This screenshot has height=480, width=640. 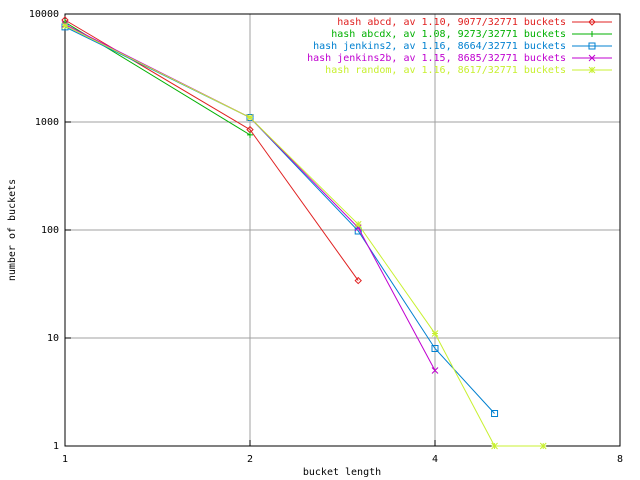 I want to click on x-tick-label: 2, so click(x=250, y=459).